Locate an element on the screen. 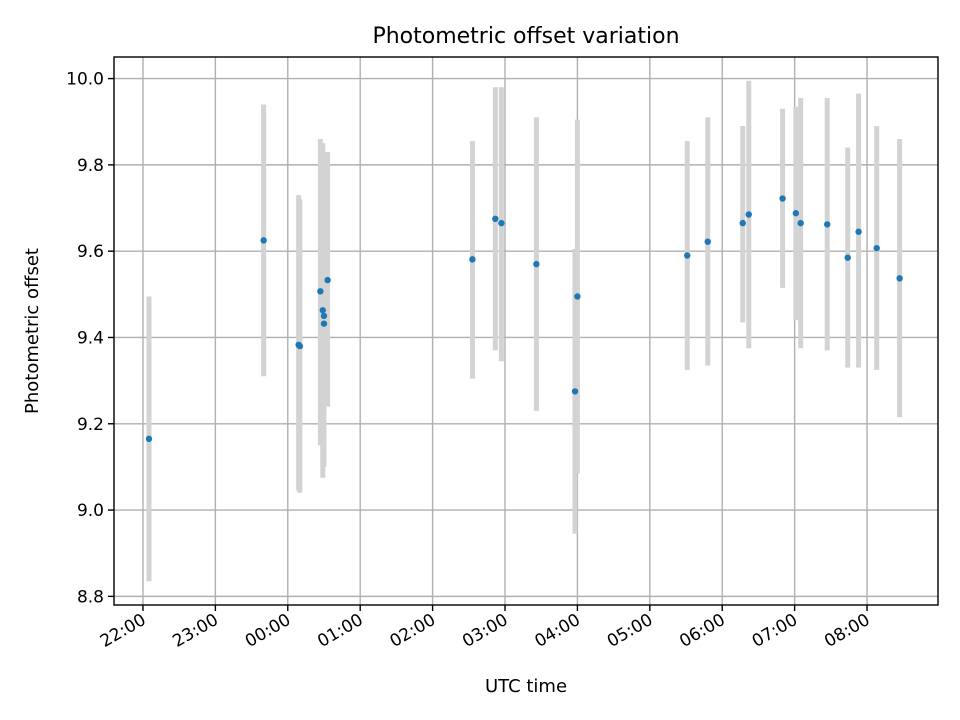 The width and height of the screenshot is (960, 720). y-tick-label: 9.8 is located at coordinates (90, 166).